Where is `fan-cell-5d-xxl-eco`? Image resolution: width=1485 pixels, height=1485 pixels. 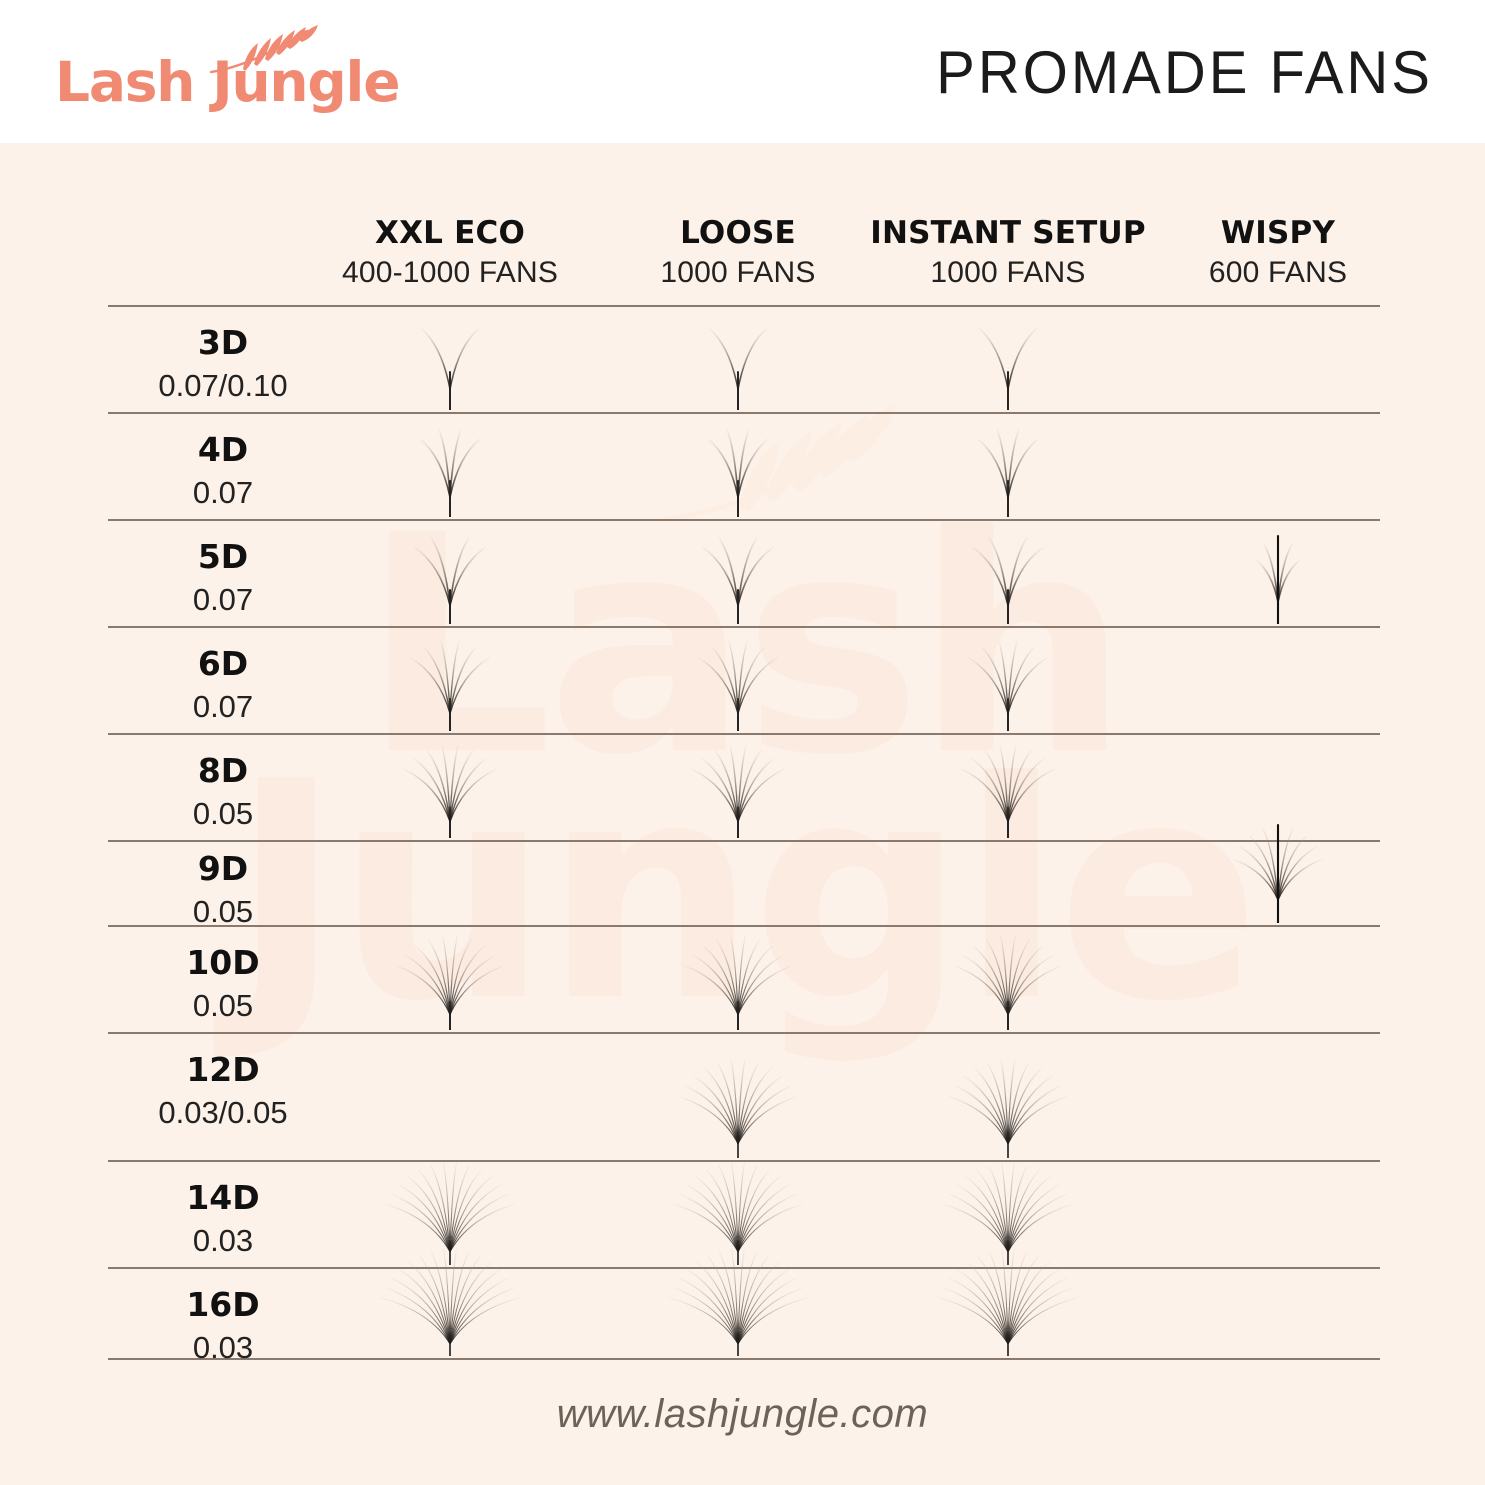 fan-cell-5d-xxl-eco is located at coordinates (450, 578).